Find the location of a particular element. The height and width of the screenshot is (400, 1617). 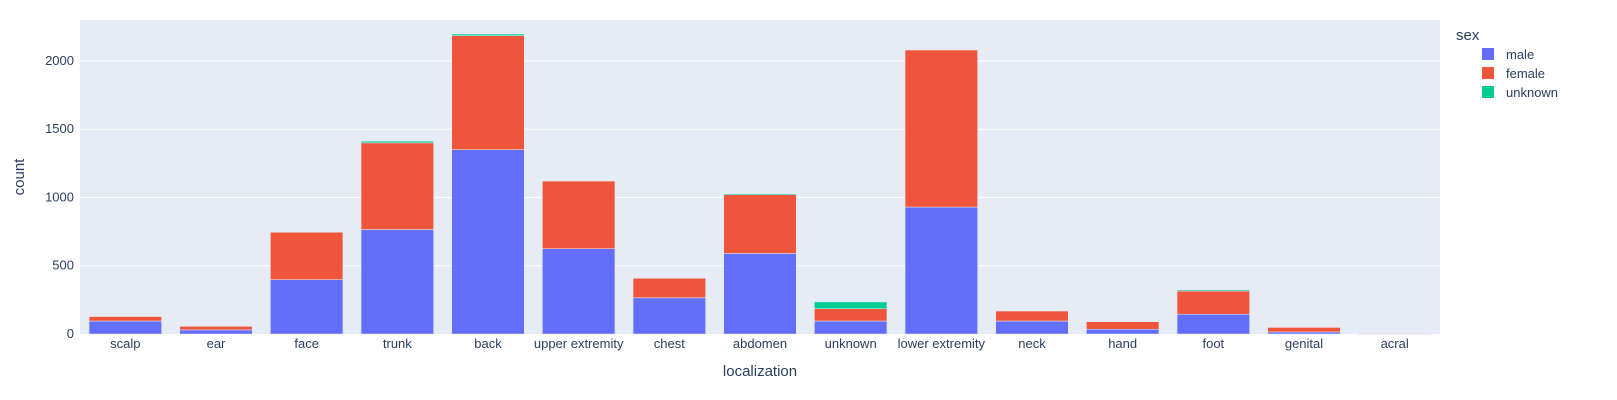

legend-label-unknown: unknown is located at coordinates (1532, 92).